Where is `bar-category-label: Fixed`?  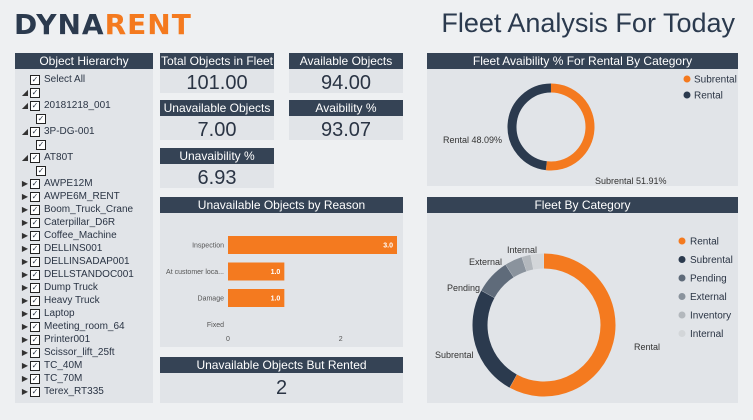 bar-category-label: Fixed is located at coordinates (215, 325).